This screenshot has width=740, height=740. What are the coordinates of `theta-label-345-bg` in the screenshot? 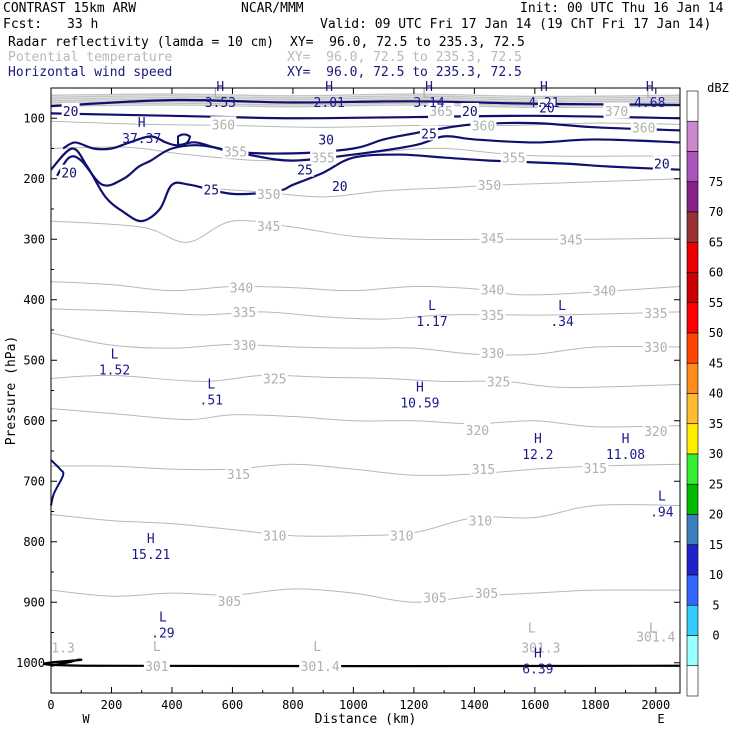 It's located at (492, 238).